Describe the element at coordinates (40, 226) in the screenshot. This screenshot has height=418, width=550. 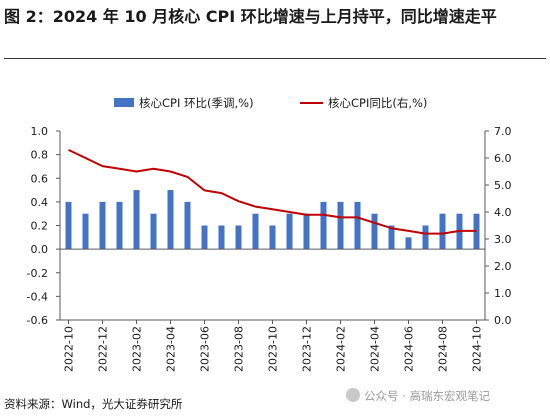
I see `left-axis-tick-label: 0.2` at that location.